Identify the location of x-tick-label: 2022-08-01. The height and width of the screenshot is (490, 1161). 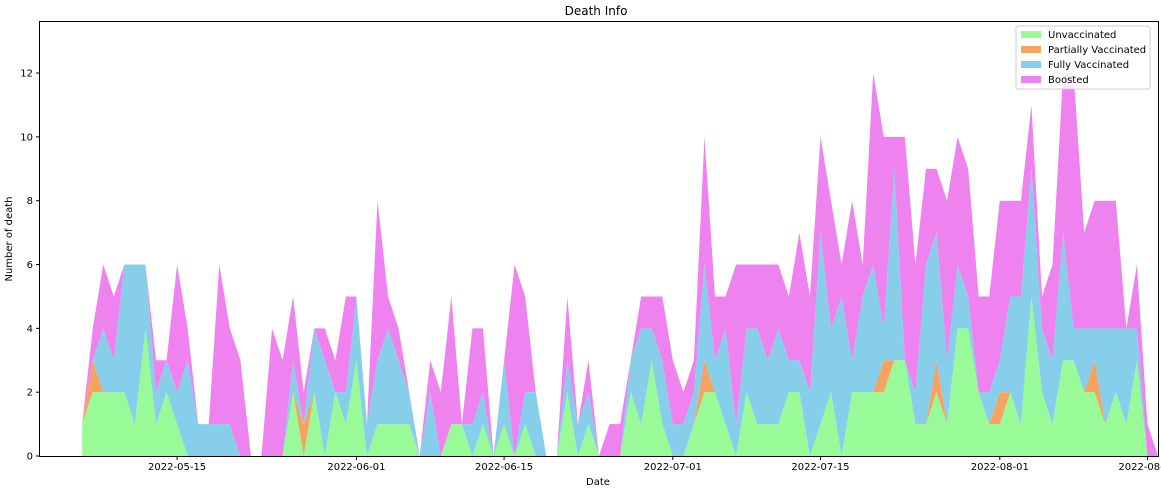
(1000, 467).